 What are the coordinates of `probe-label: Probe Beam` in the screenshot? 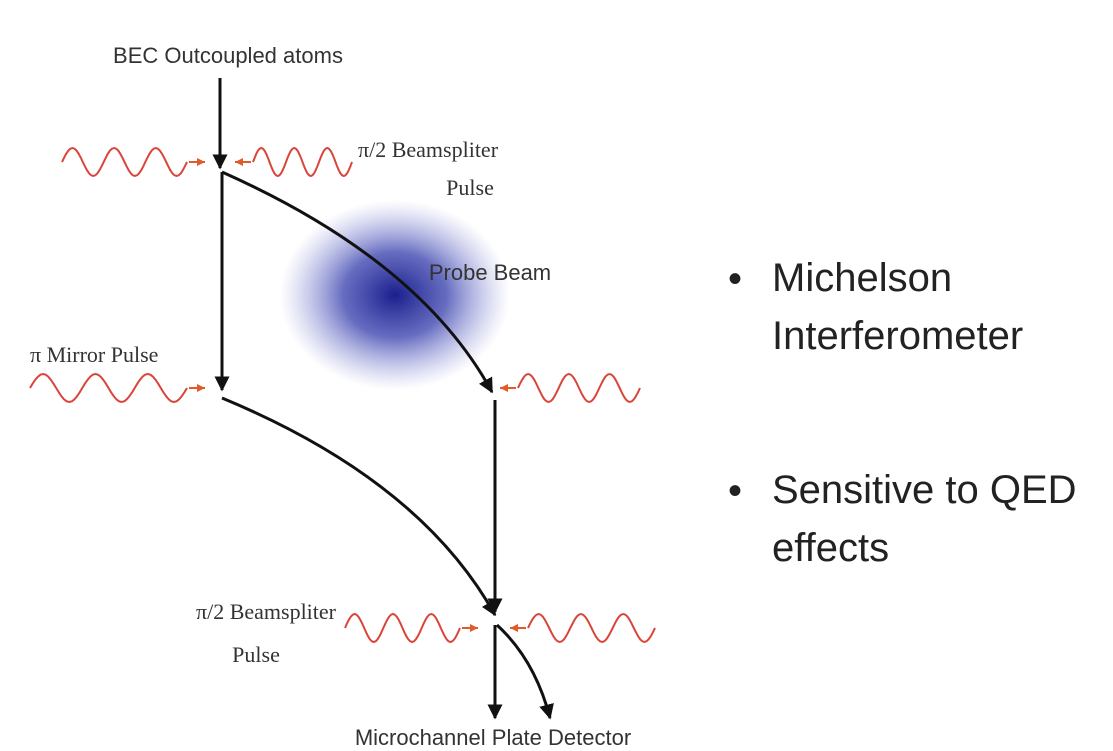 It's located at (490, 272).